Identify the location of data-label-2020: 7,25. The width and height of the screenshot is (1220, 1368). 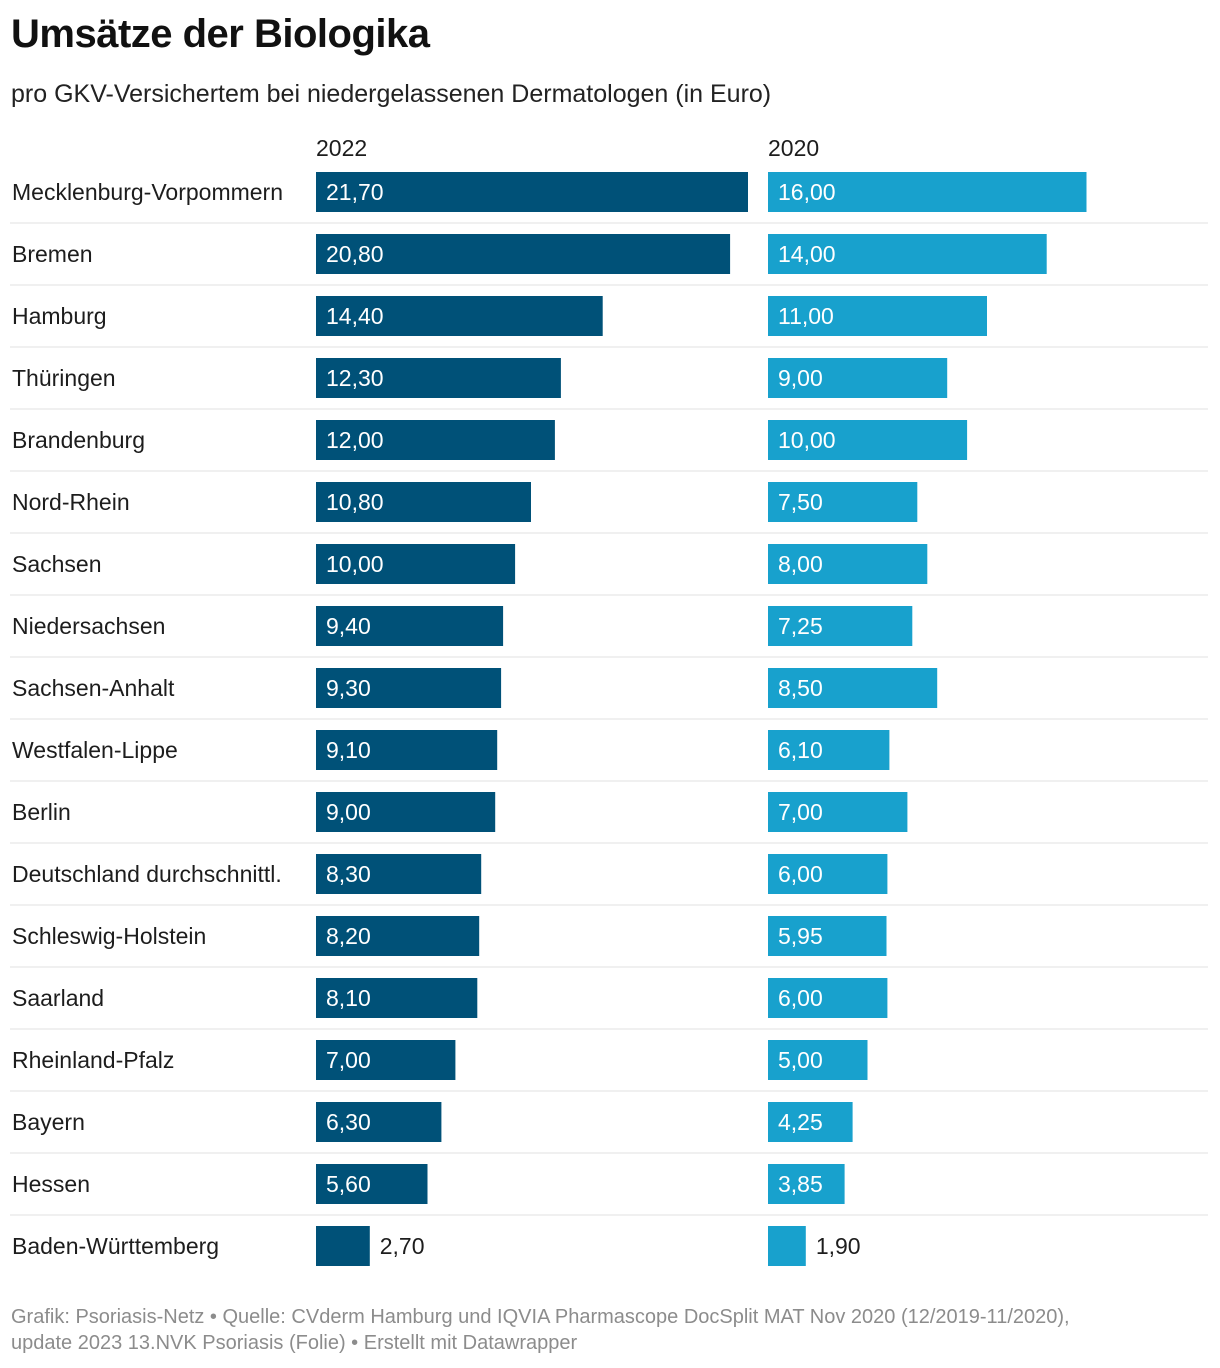
(800, 626).